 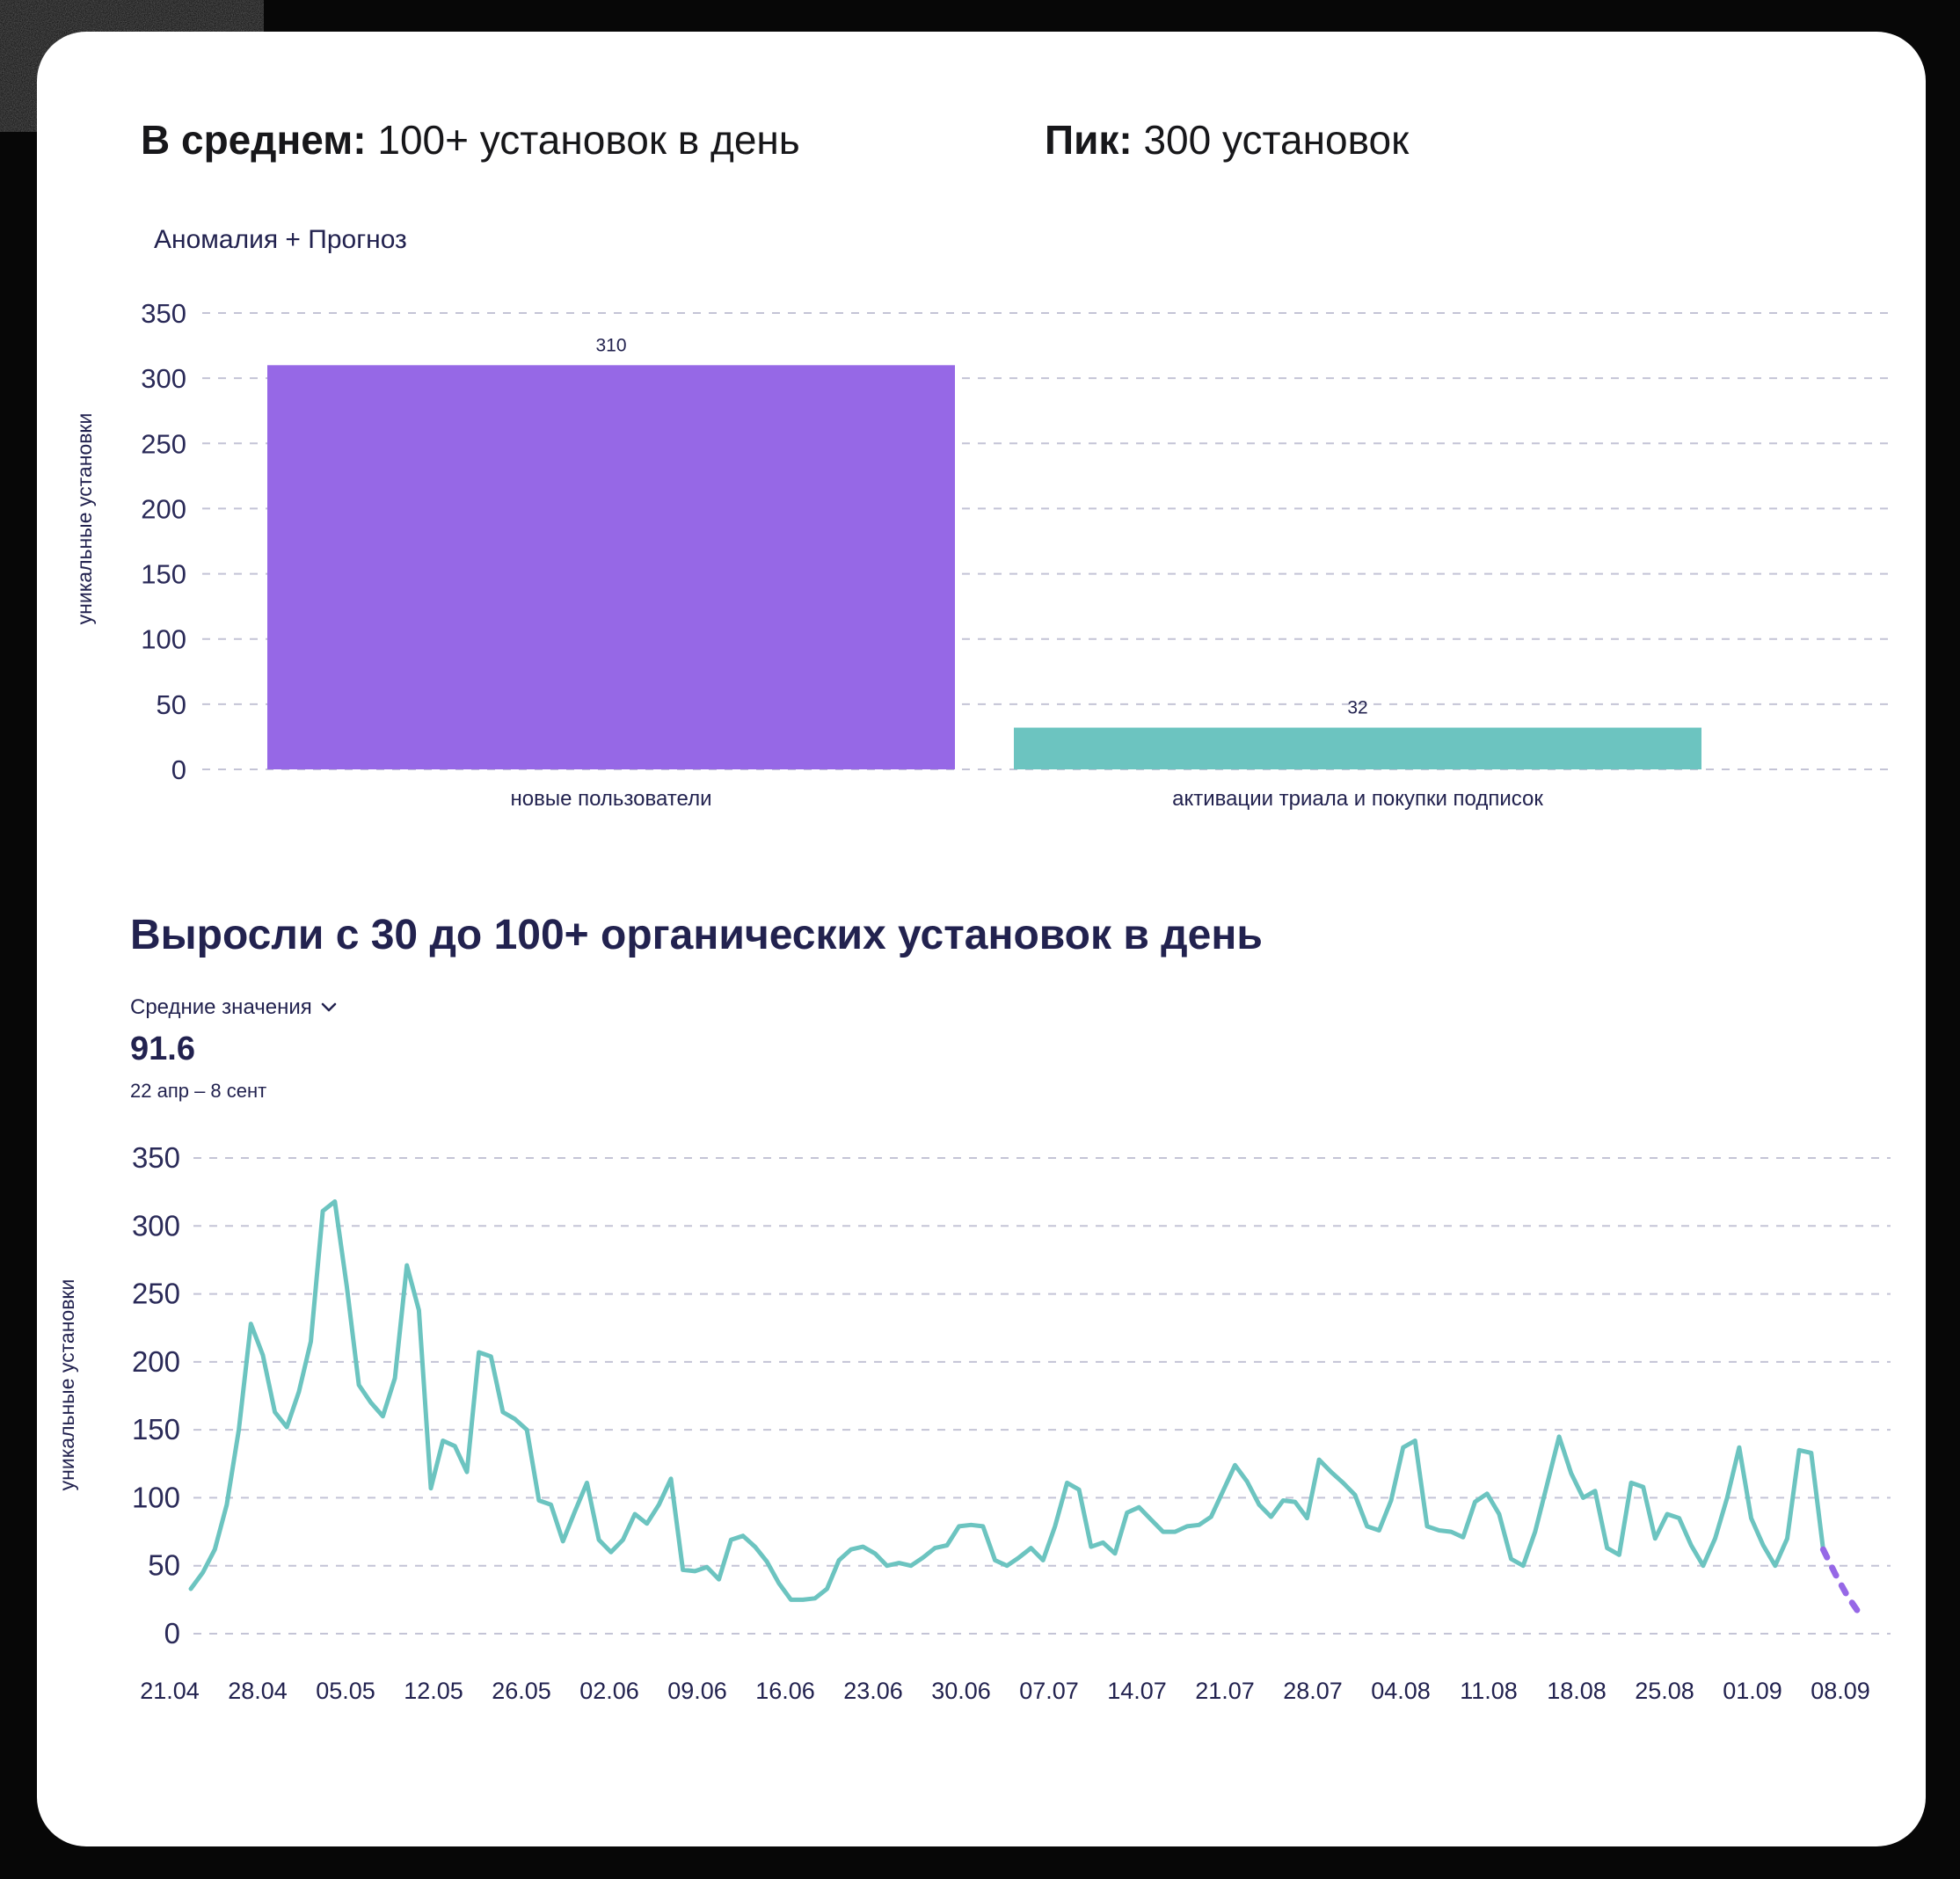 What do you see at coordinates (329, 1007) in the screenshot?
I see `chevron-down-icon` at bounding box center [329, 1007].